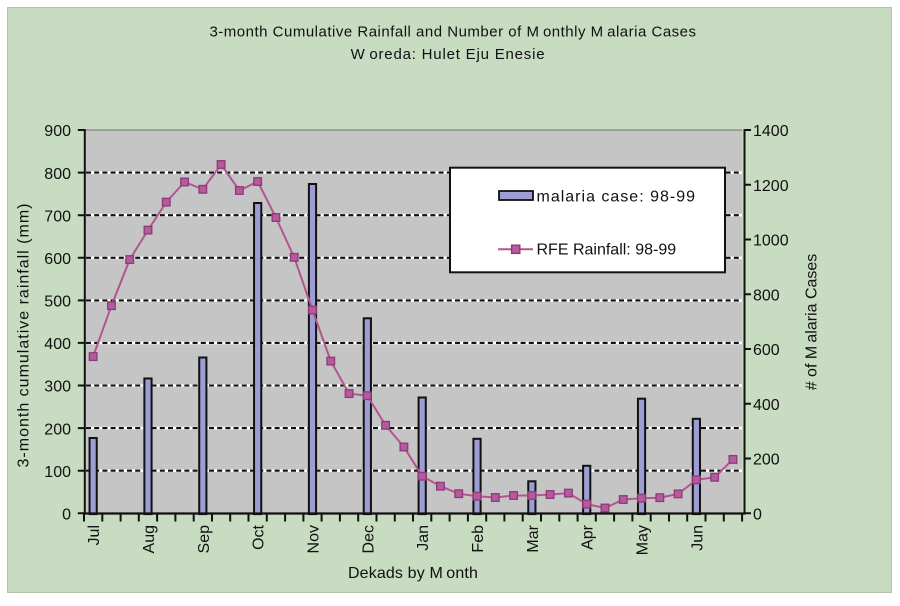 This screenshot has height=606, width=900. What do you see at coordinates (368, 539) in the screenshot?
I see `svg-text: Dec` at bounding box center [368, 539].